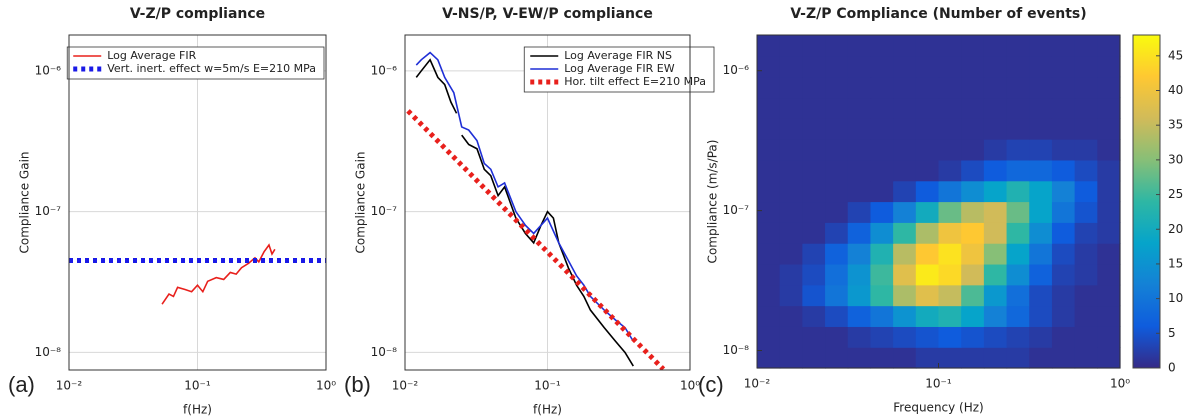 The image size is (1192, 420). What do you see at coordinates (1172, 333) in the screenshot?
I see `colorbar-tick-label: 5` at bounding box center [1172, 333].